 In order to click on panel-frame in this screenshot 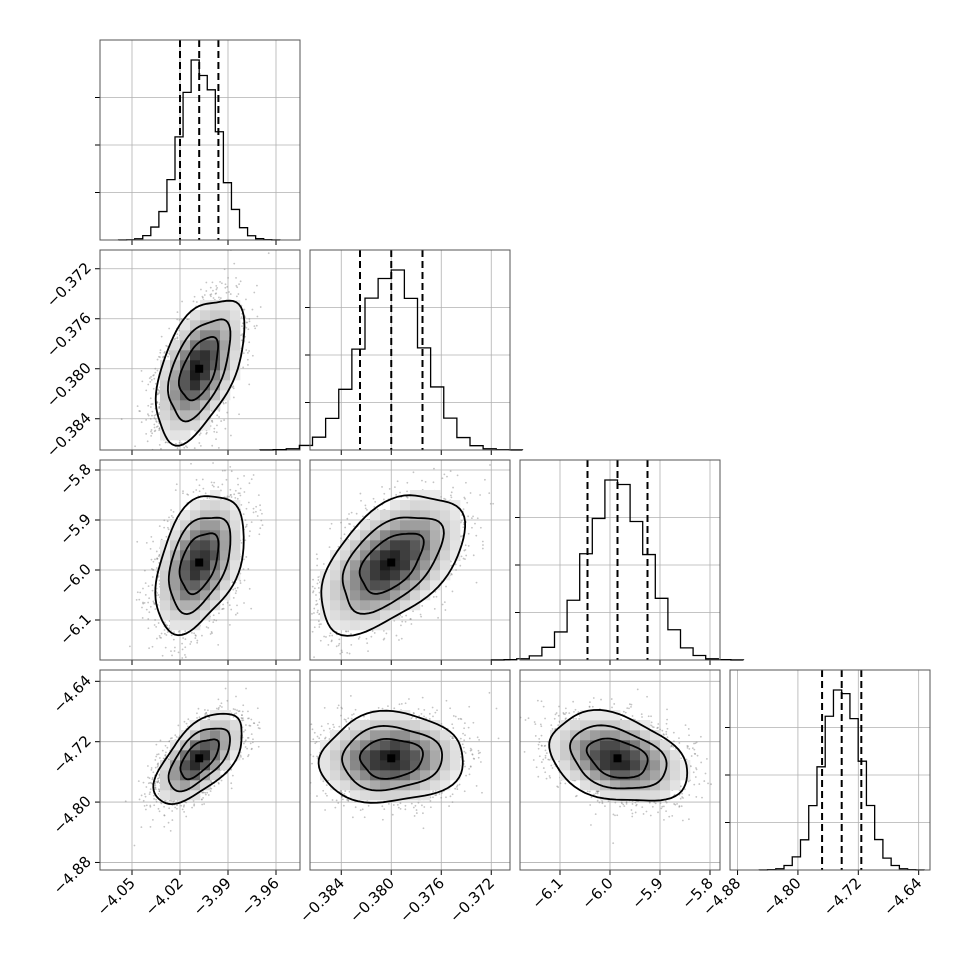, I will do `click(620, 560)`.